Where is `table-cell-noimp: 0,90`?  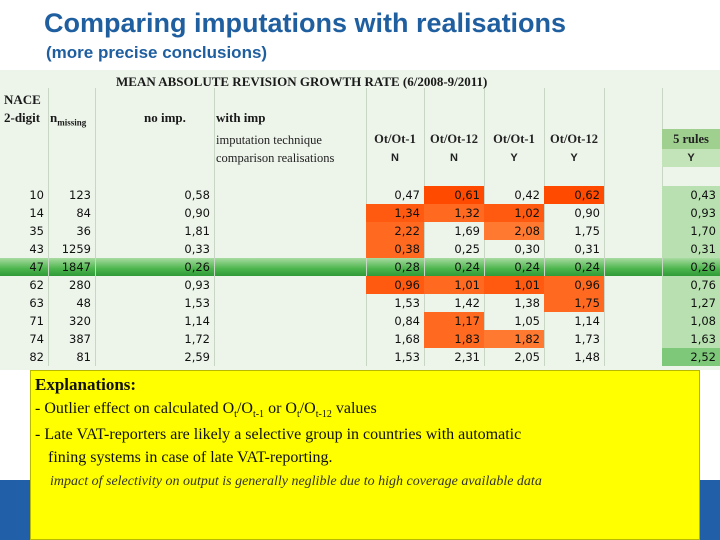
table-cell-noimp: 0,90 is located at coordinates (197, 213).